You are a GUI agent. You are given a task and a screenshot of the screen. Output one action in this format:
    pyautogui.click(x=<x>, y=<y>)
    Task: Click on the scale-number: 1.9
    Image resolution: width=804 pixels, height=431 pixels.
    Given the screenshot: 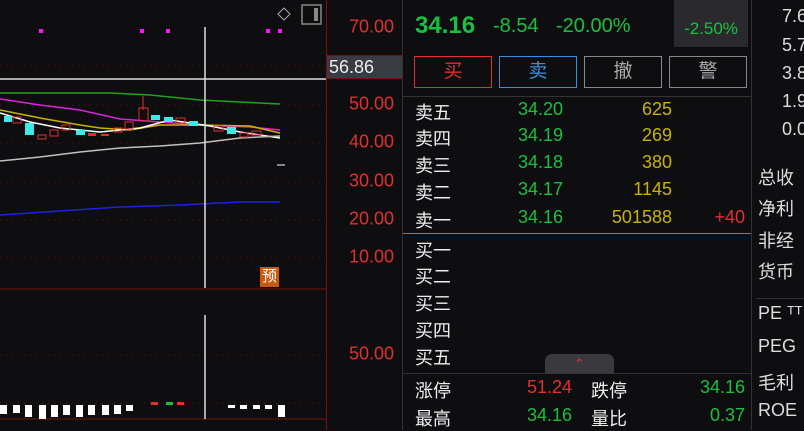 What is the action you would take?
    pyautogui.click(x=793, y=101)
    